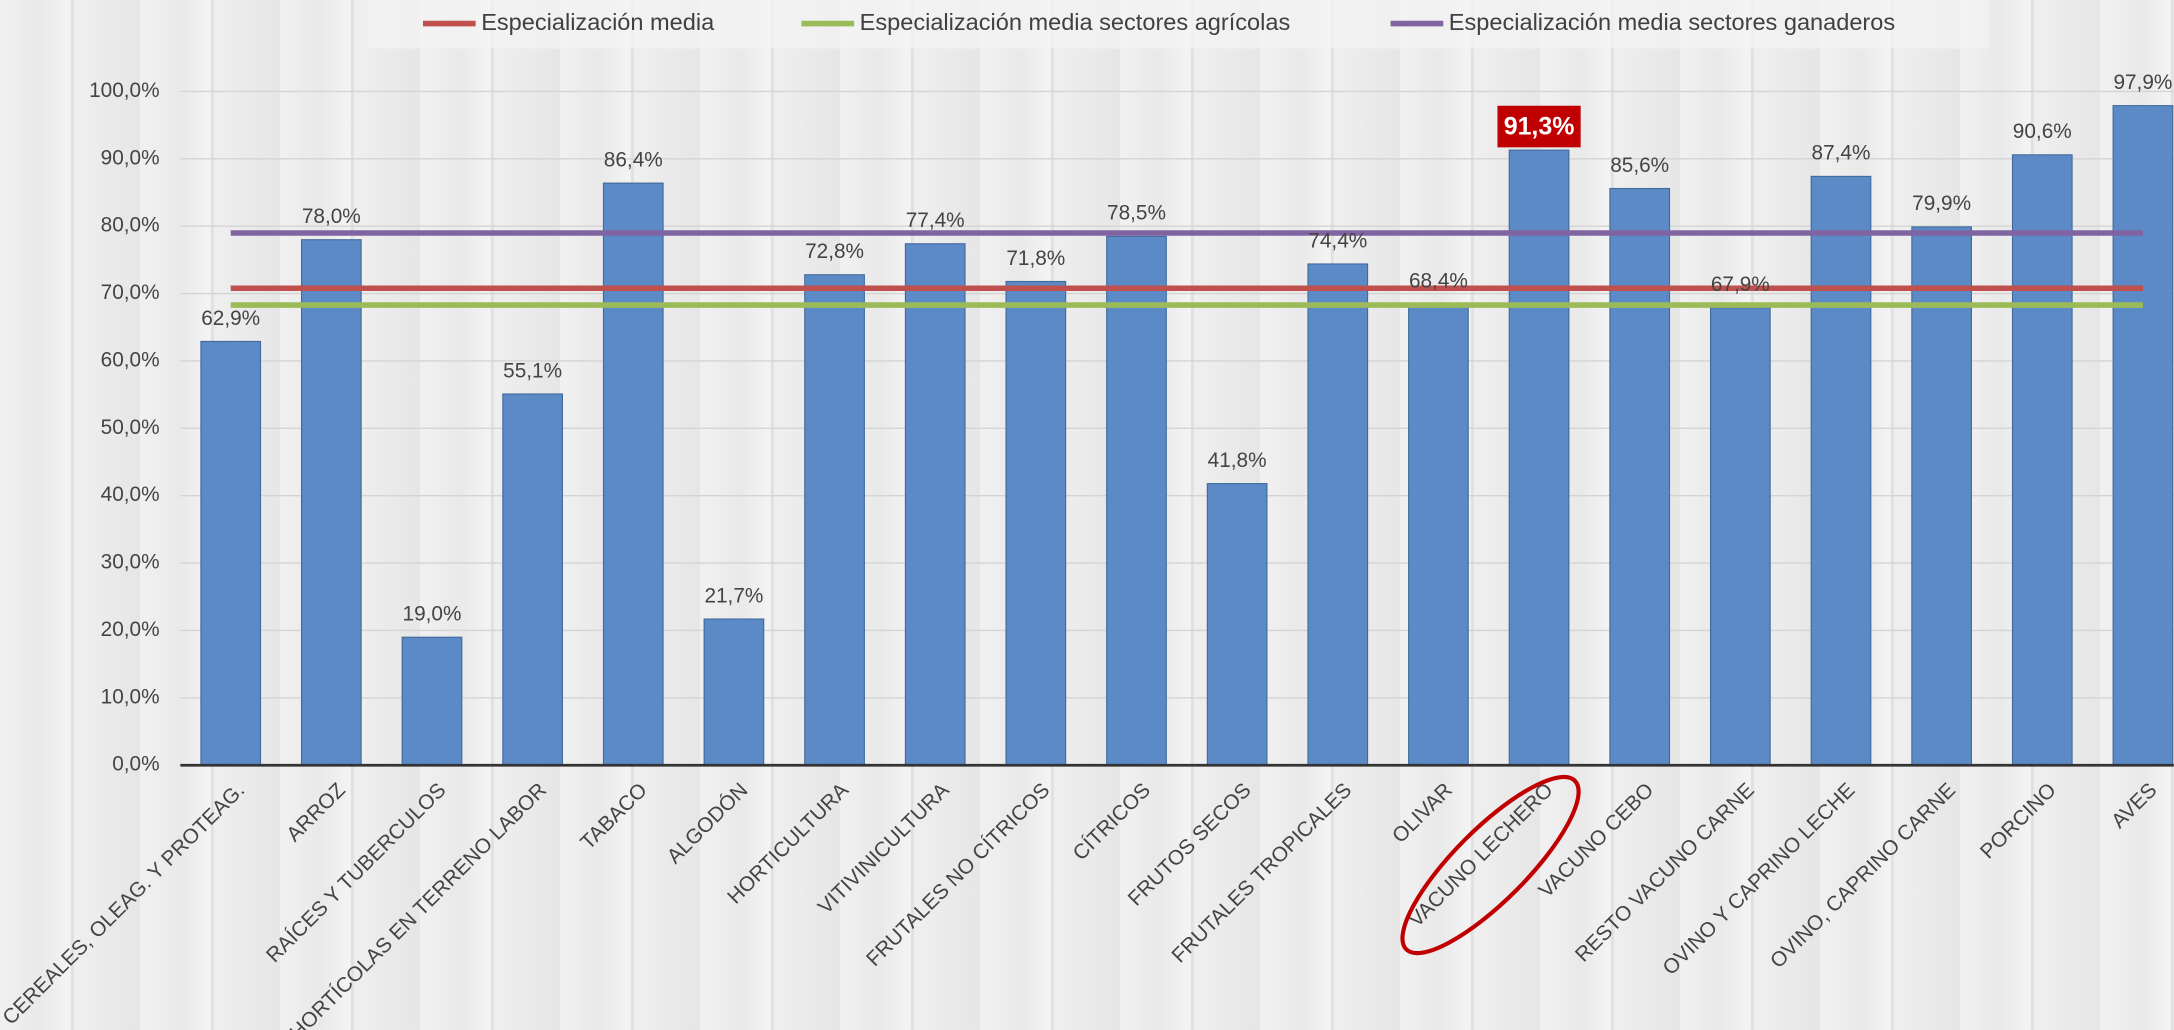  I want to click on highlight-ellipse, so click(1490, 865).